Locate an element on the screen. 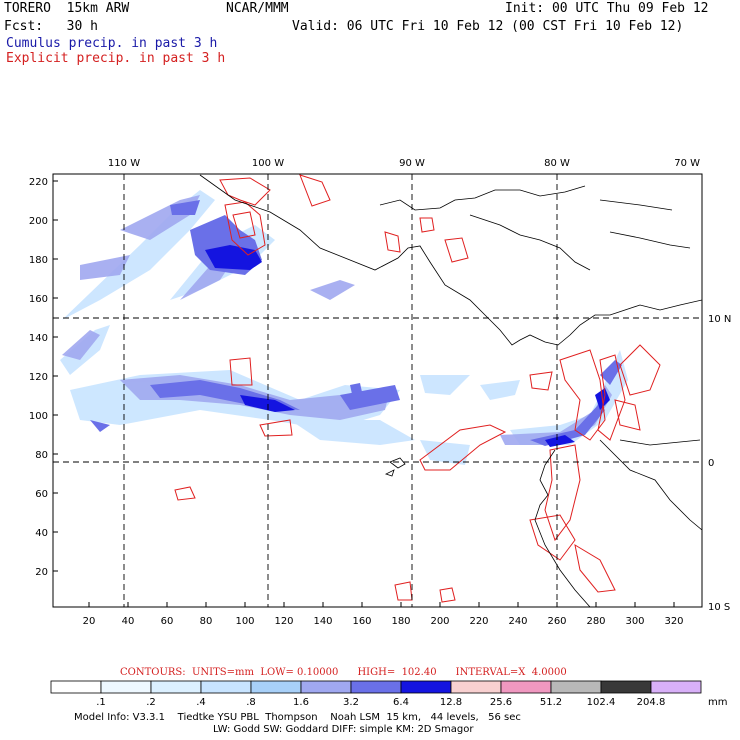  model-title: TORERO 15km ARW is located at coordinates (67, 8).